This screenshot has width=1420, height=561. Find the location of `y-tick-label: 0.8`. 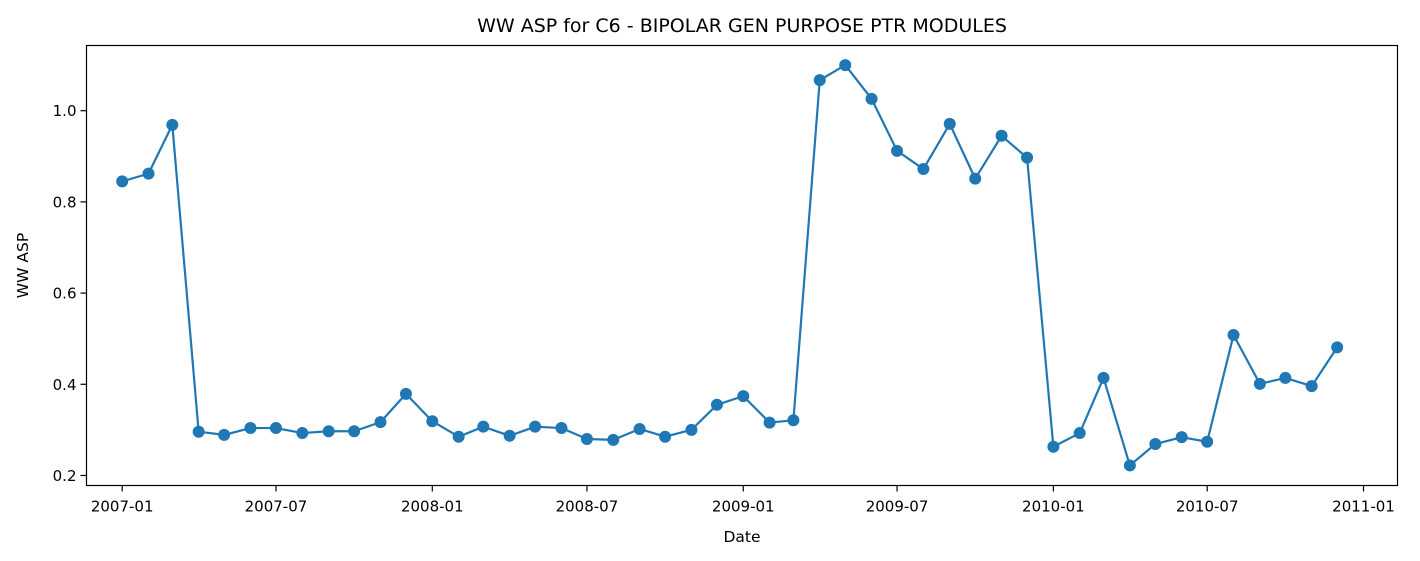

y-tick-label: 0.8 is located at coordinates (65, 202).